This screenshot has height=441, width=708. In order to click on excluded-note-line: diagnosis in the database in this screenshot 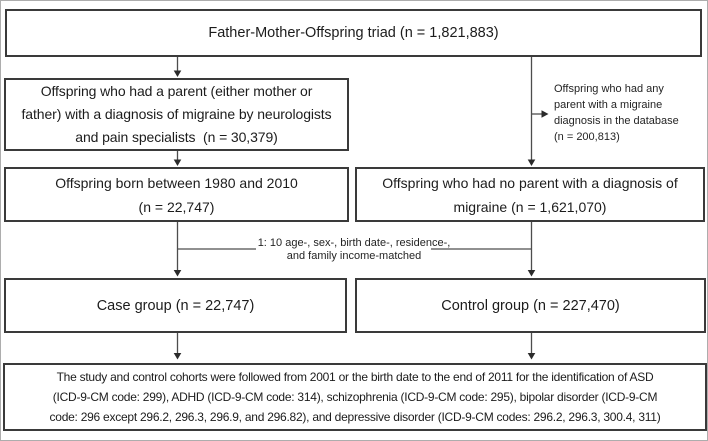, I will do `click(616, 121)`.